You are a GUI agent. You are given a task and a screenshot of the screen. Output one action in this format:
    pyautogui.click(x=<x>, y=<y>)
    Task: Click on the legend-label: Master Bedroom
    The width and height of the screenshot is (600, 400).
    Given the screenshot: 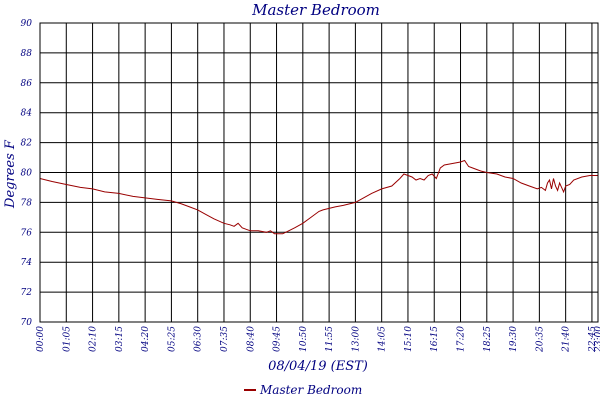 What is the action you would take?
    pyautogui.click(x=310, y=390)
    